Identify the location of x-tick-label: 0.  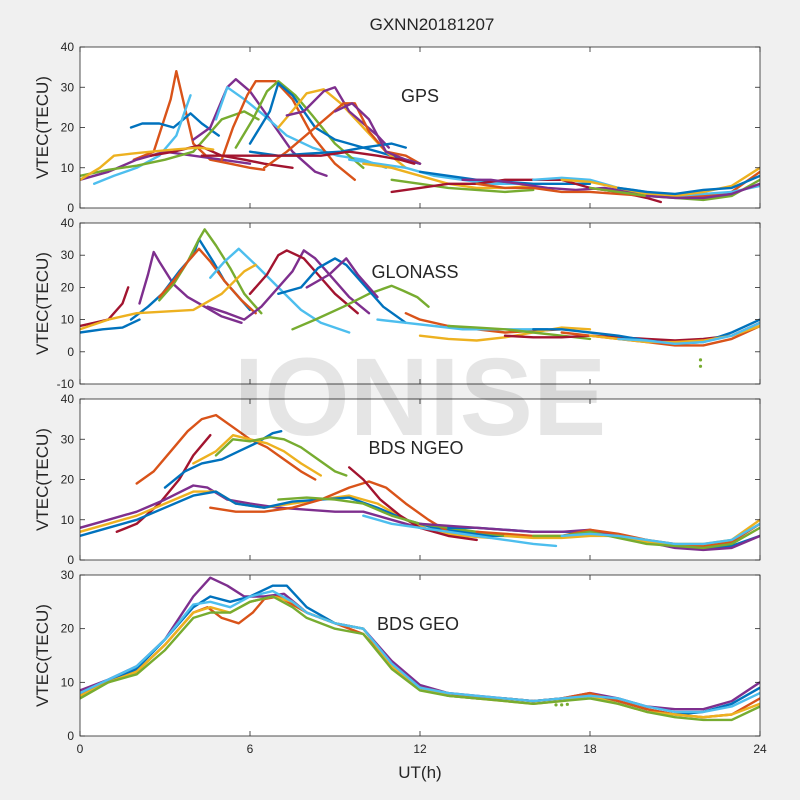
(80, 749).